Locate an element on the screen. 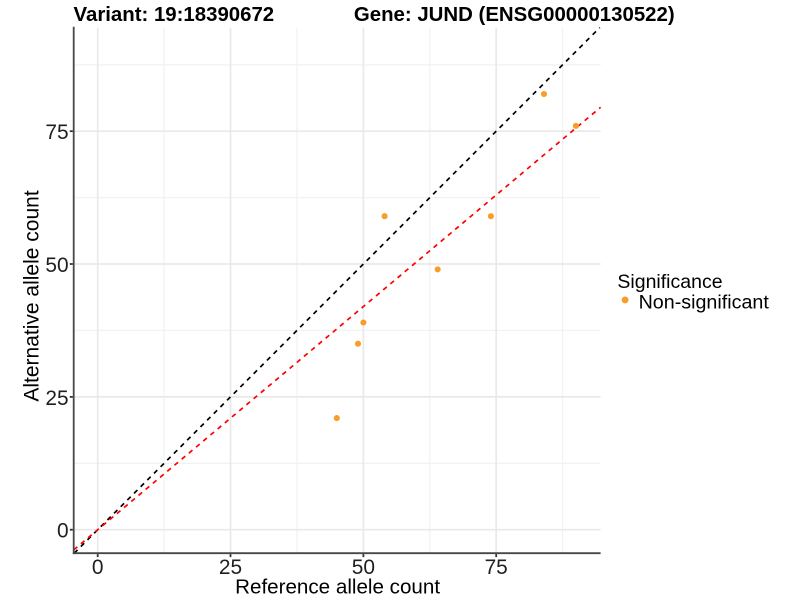 The image size is (800, 600). svg-text: Alternative allele count is located at coordinates (32, 295).